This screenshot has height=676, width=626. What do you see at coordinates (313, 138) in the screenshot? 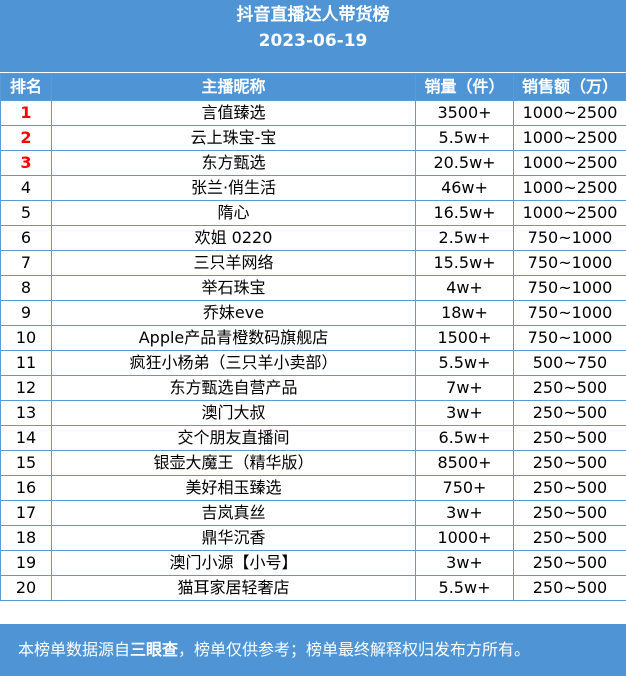
I see `table-row: 2 云上珠宝-宝 5.5w+ 1000~2500` at bounding box center [313, 138].